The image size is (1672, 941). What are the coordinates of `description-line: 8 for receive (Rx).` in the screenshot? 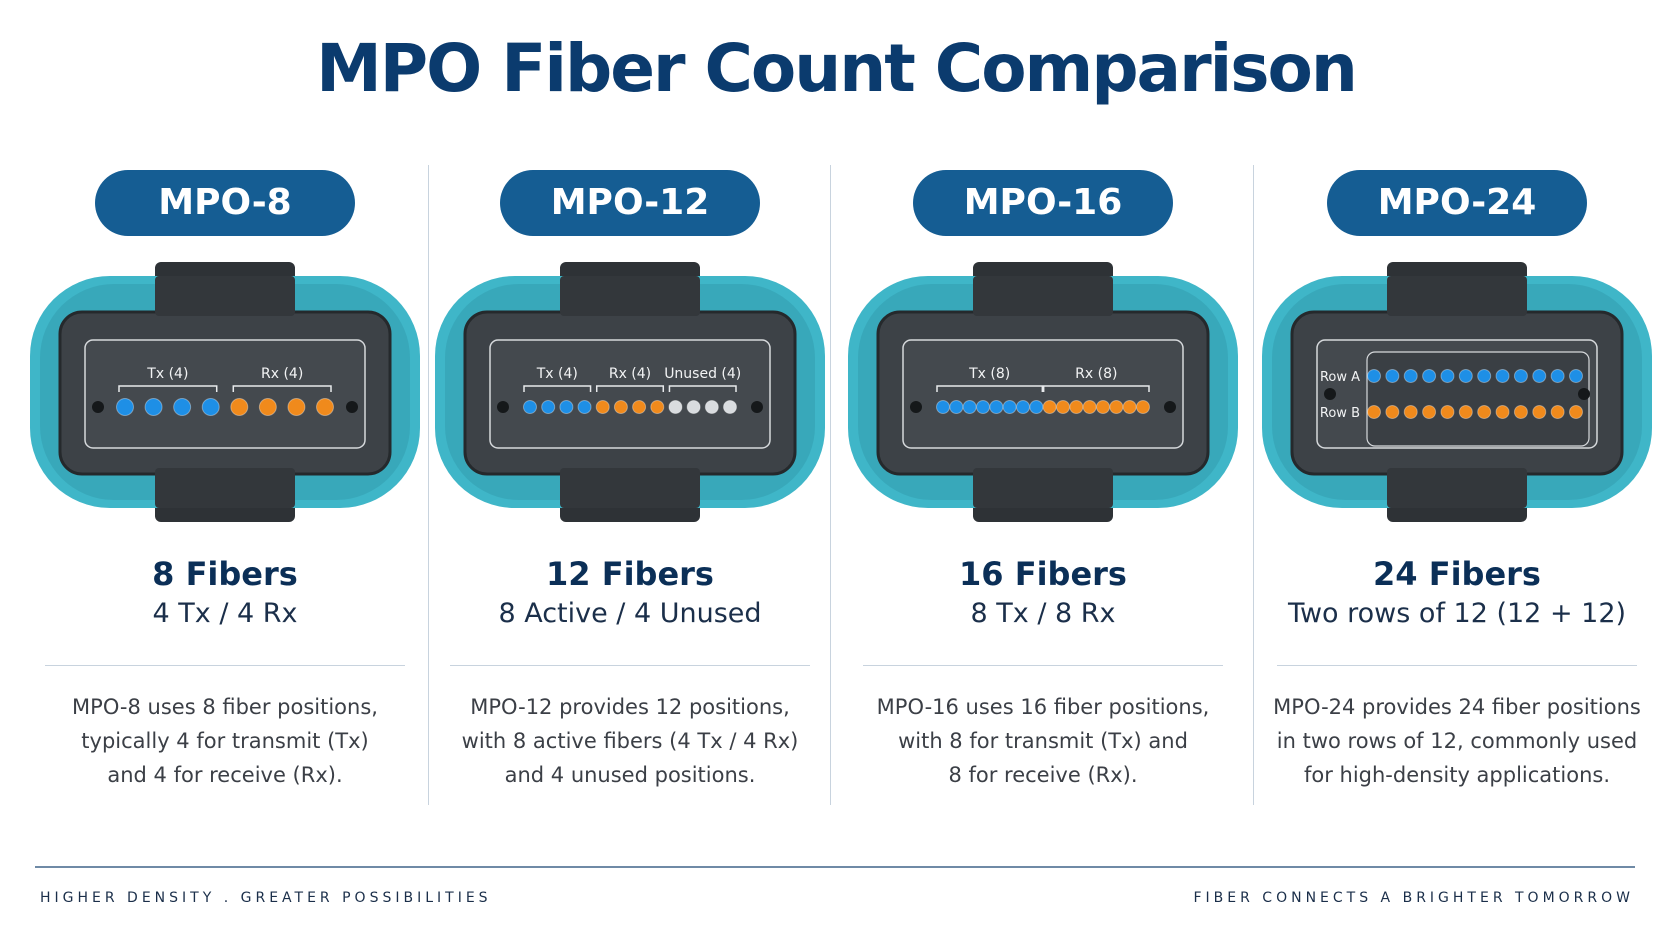 It's located at (1043, 775).